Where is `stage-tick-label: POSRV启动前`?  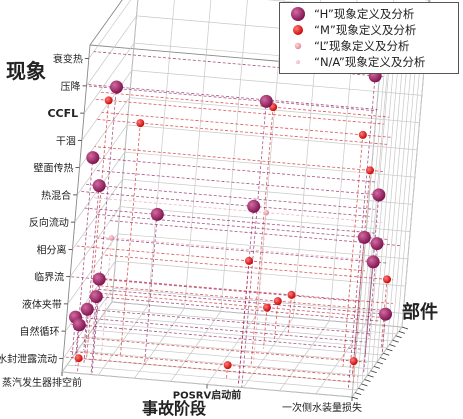
stage-tick-label: POSRV启动前 is located at coordinates (207, 395).